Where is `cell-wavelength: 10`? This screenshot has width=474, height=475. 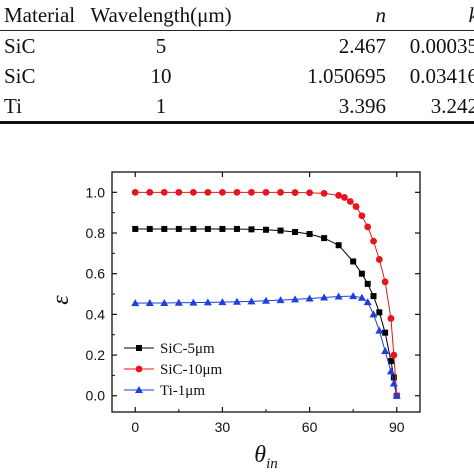
cell-wavelength: 10 is located at coordinates (161, 76).